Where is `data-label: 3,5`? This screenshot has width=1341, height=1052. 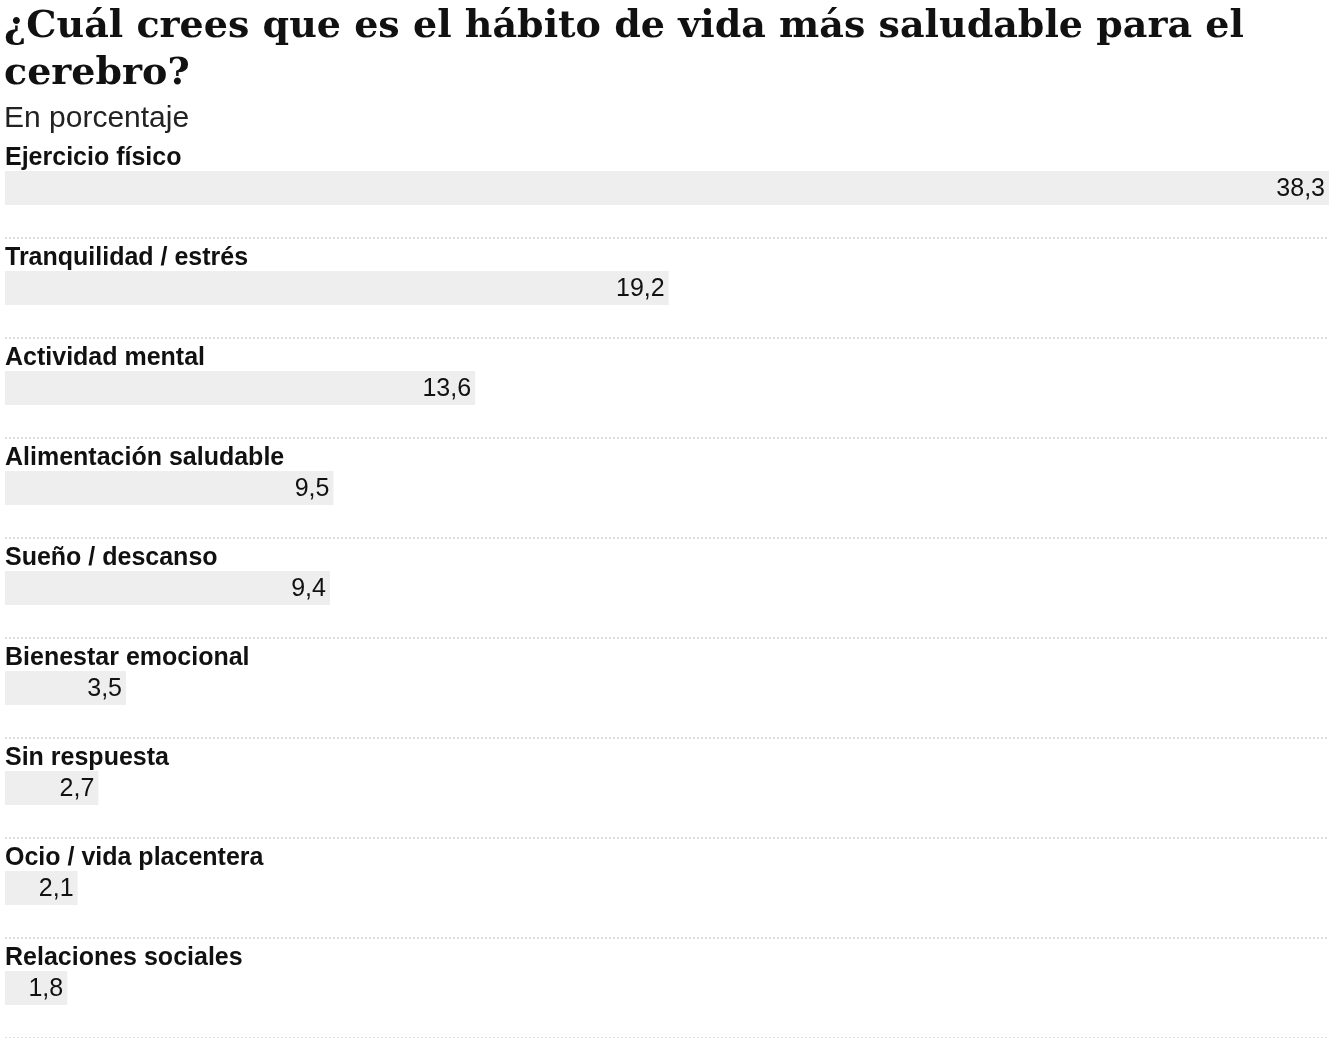 data-label: 3,5 is located at coordinates (104, 686).